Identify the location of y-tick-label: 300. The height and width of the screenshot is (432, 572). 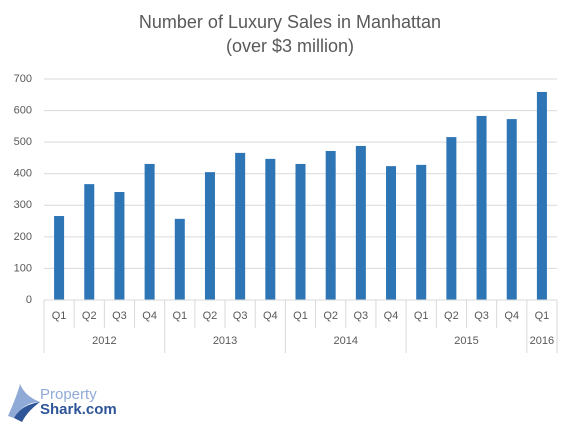
(23, 205).